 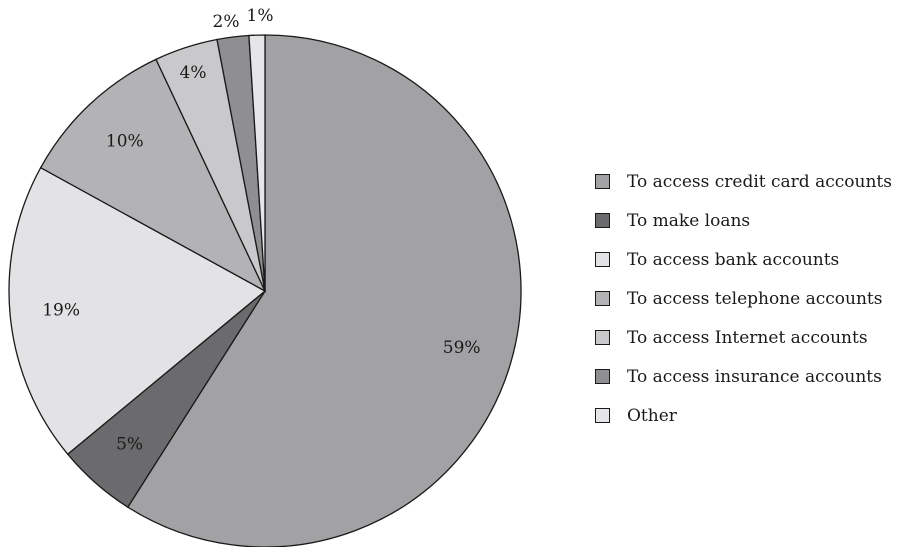 I want to click on legend-label: To access Internet accounts, so click(x=747, y=337).